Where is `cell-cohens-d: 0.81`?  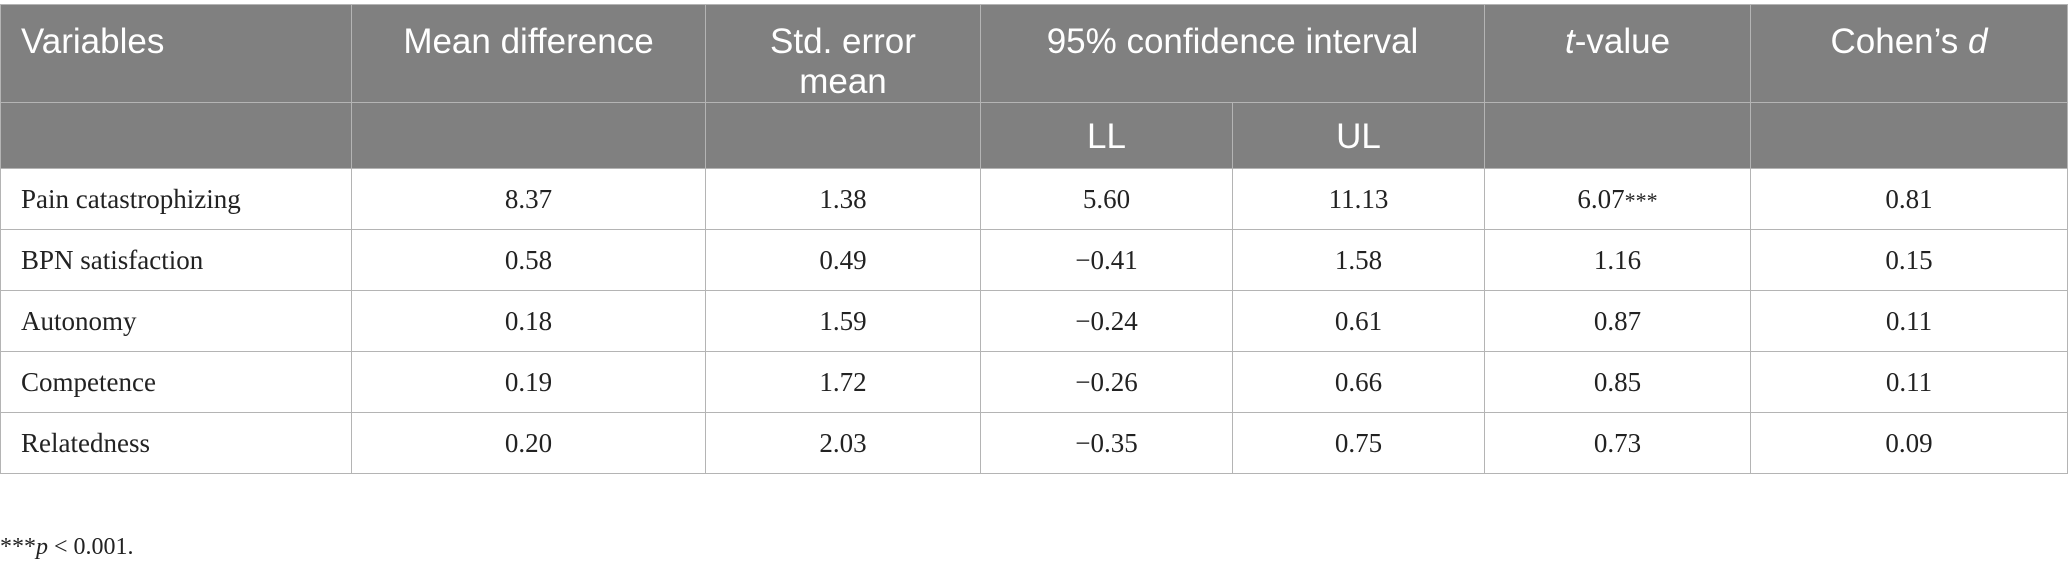 cell-cohens-d: 0.81 is located at coordinates (1909, 199).